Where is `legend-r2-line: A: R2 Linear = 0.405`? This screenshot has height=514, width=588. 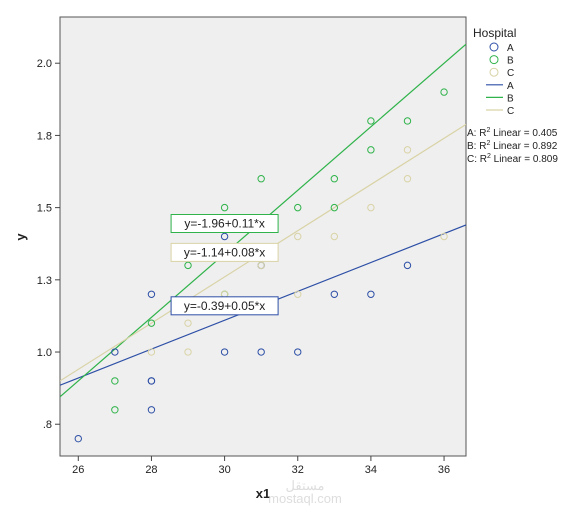
legend-r2-line: A: R2 Linear = 0.405 is located at coordinates (512, 133).